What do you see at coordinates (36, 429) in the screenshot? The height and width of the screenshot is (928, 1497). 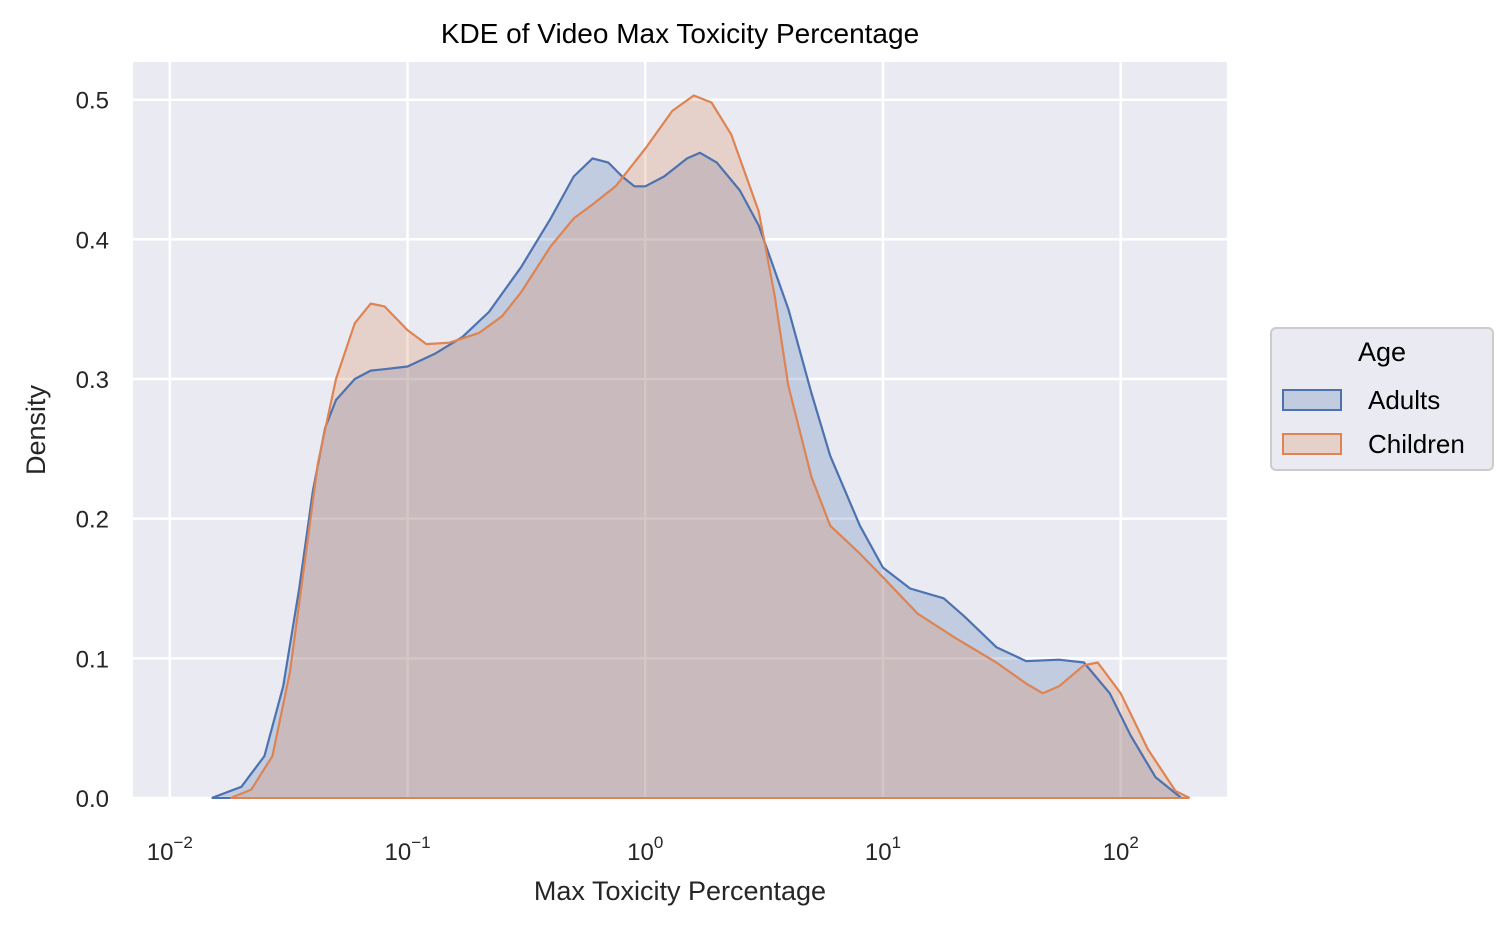 I see `y-axis-label: Density` at bounding box center [36, 429].